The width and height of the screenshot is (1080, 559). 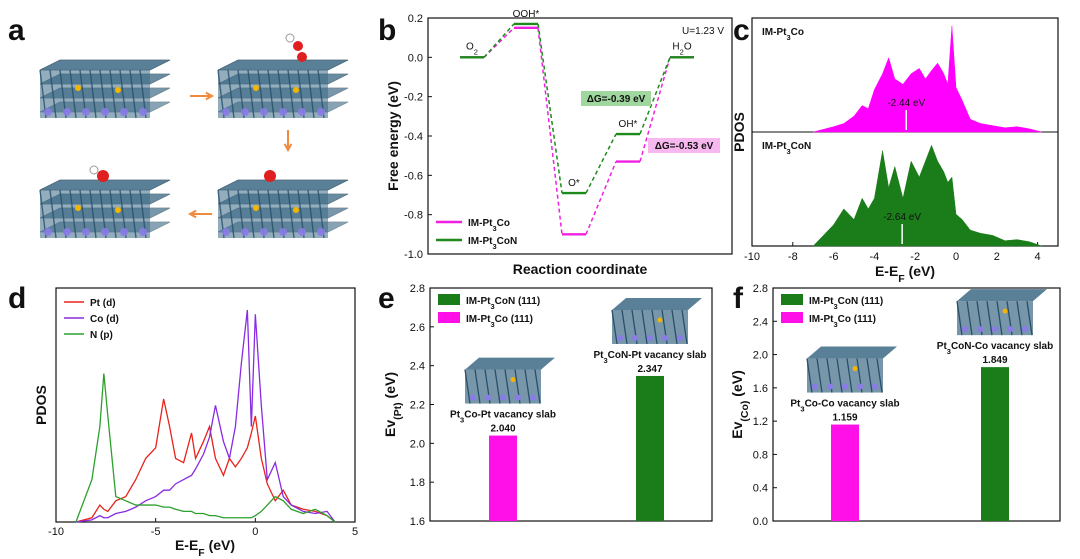 I want to click on y-tick-label: 2.0, so click(x=417, y=444).